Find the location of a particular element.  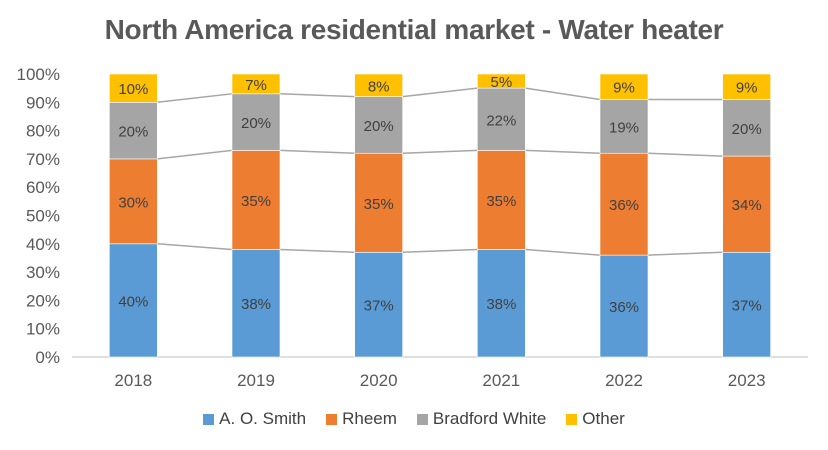

legend-item: Rheem is located at coordinates (361, 419).